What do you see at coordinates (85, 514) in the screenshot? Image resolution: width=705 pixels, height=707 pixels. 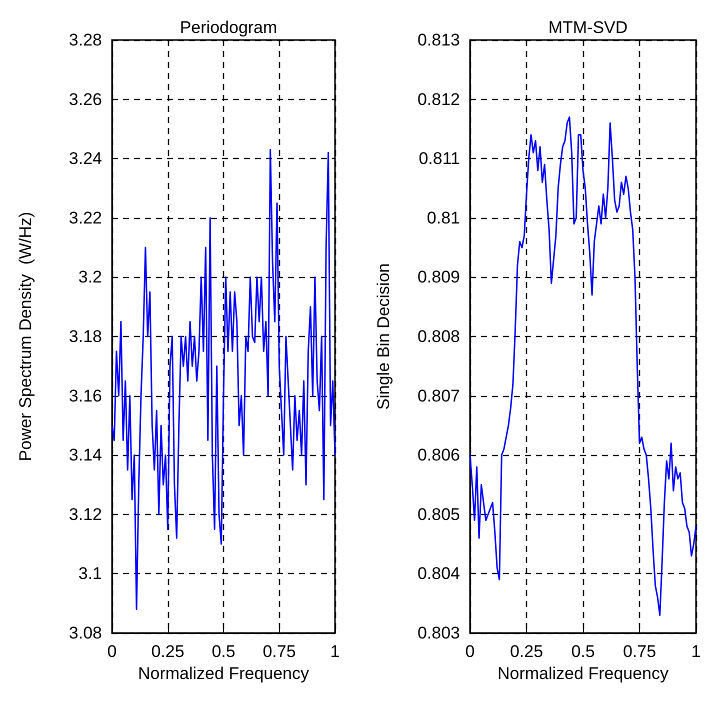 I see `y-tick-label: 3.12` at bounding box center [85, 514].